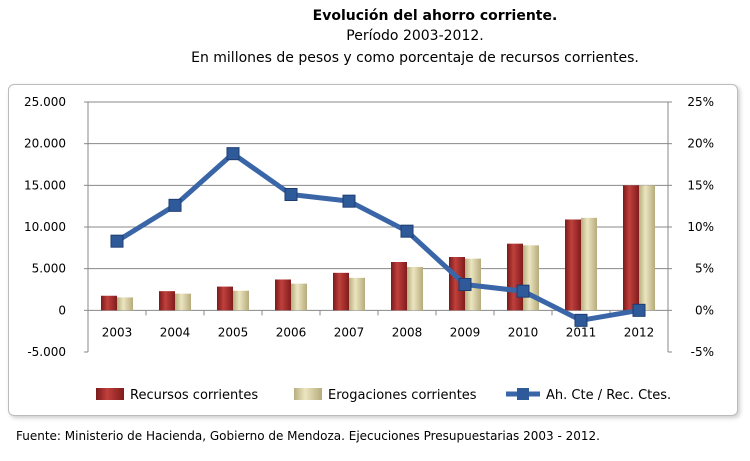 The width and height of the screenshot is (750, 461). Describe the element at coordinates (407, 332) in the screenshot. I see `x-tick-label: 2008` at that location.